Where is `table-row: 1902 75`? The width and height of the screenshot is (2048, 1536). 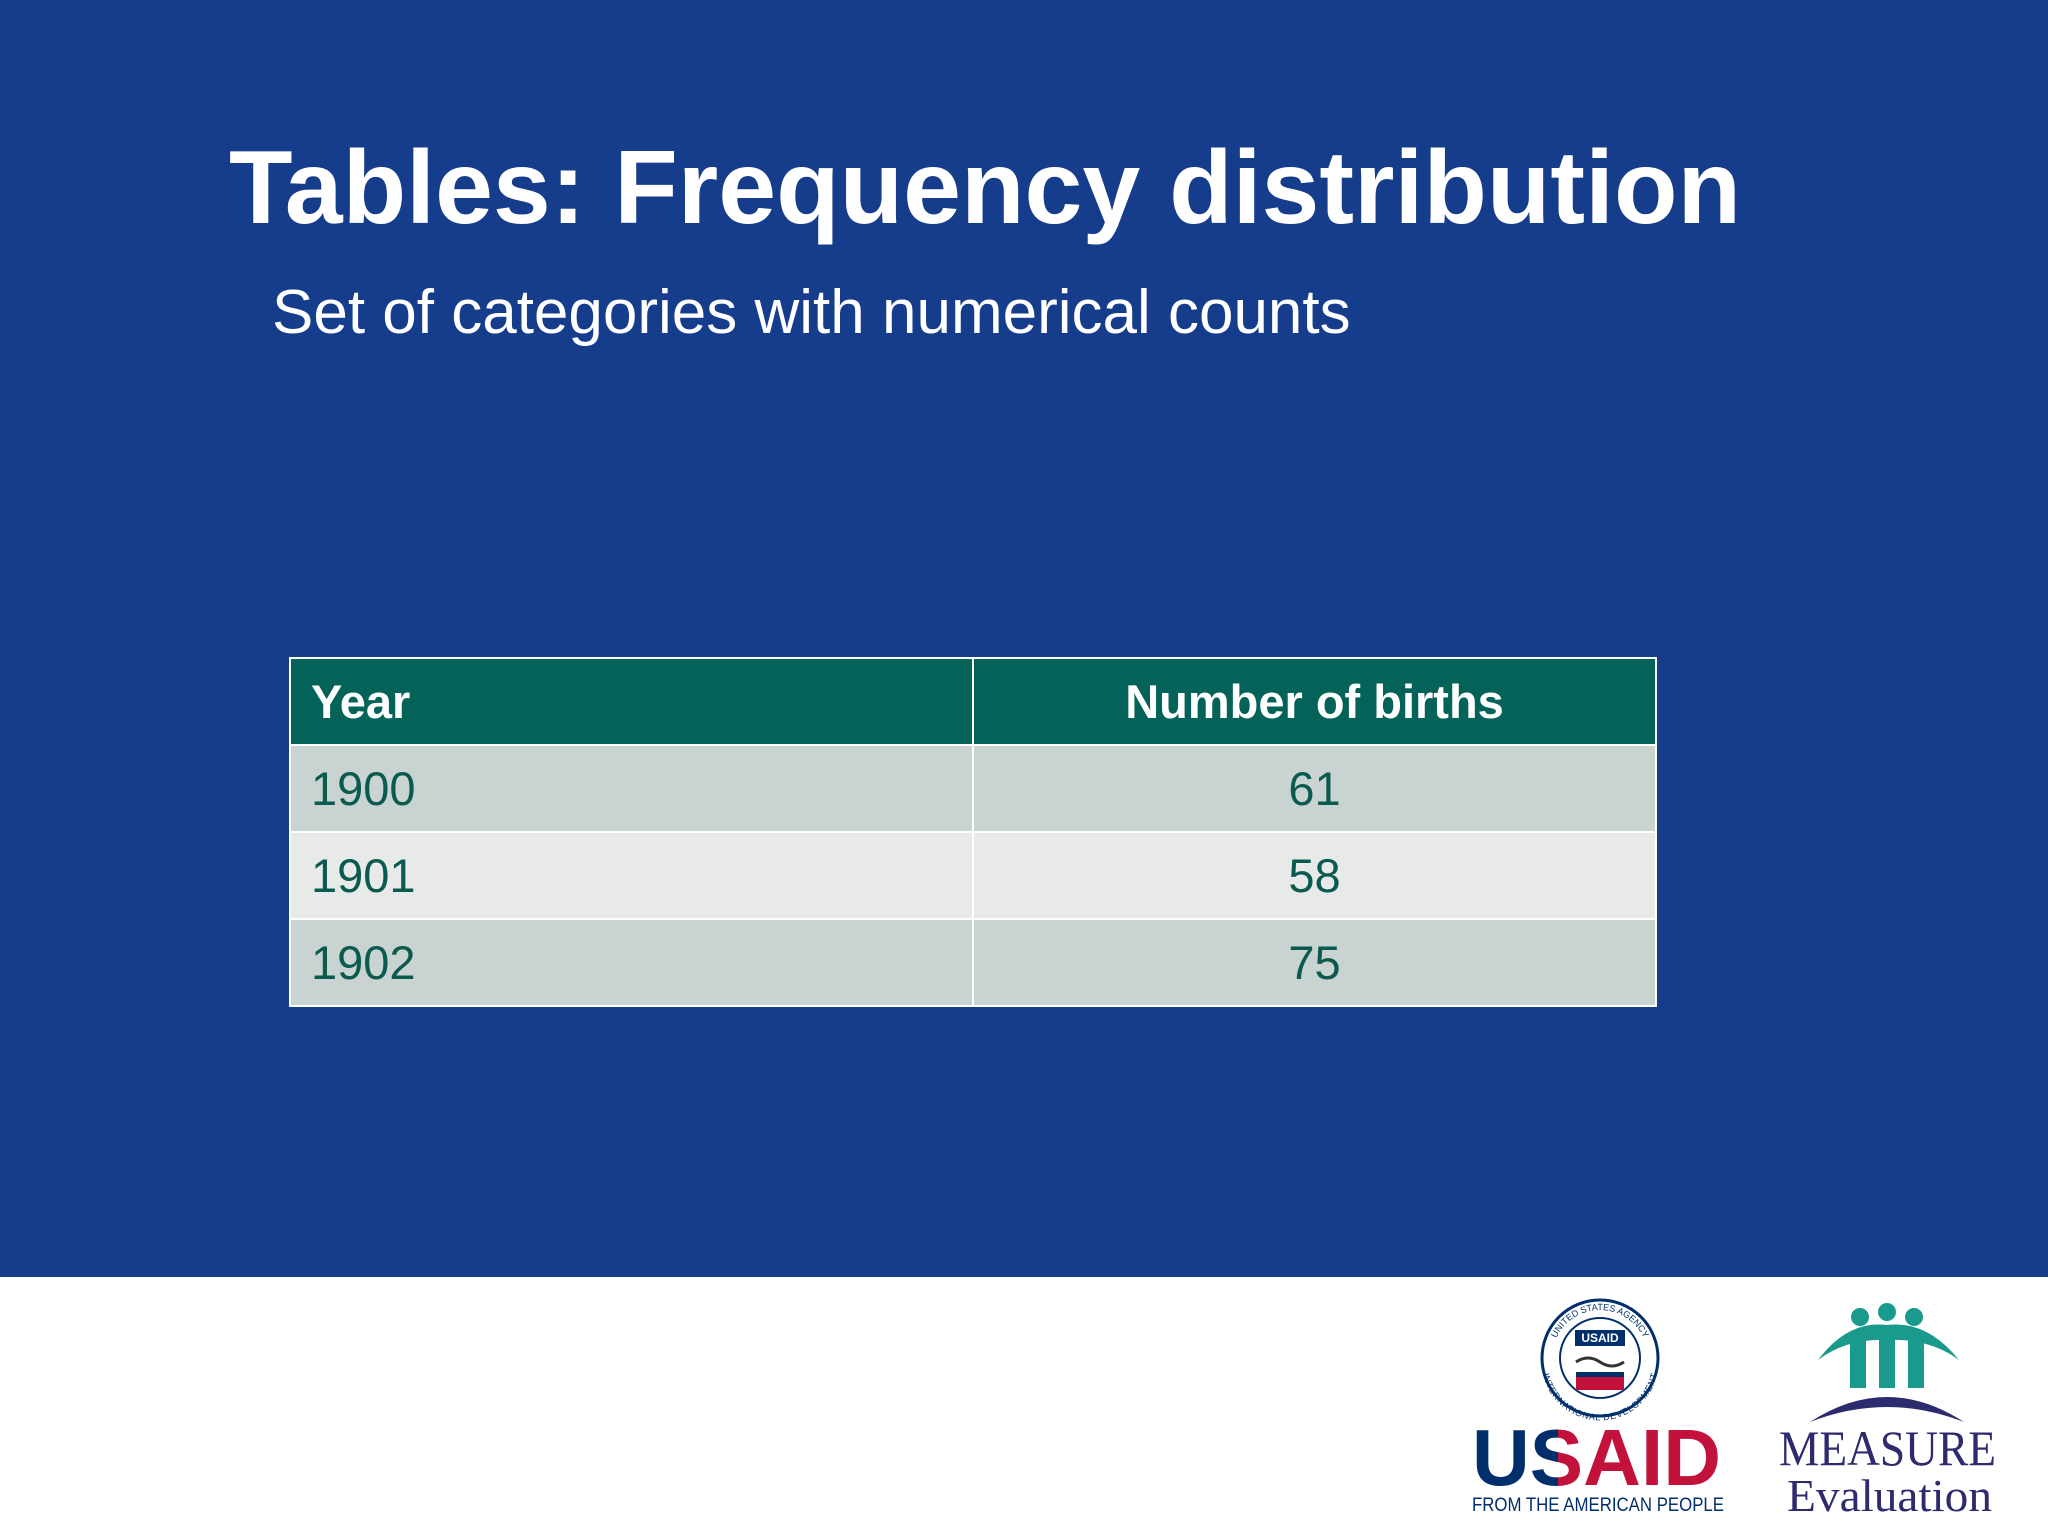 table-row: 1902 75 is located at coordinates (973, 962).